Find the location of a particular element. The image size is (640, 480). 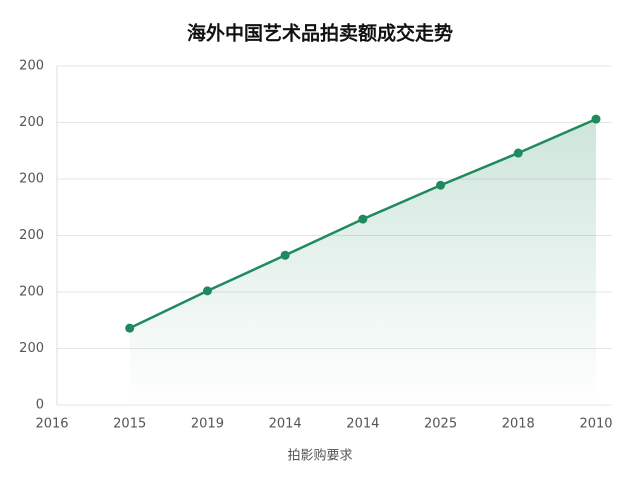

x-tick-label: 2010 is located at coordinates (595, 424).